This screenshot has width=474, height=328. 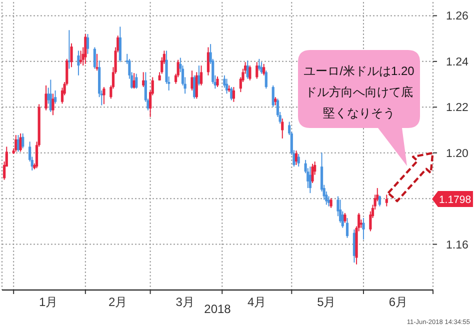 I want to click on text: 1.1798, so click(x=455, y=200).